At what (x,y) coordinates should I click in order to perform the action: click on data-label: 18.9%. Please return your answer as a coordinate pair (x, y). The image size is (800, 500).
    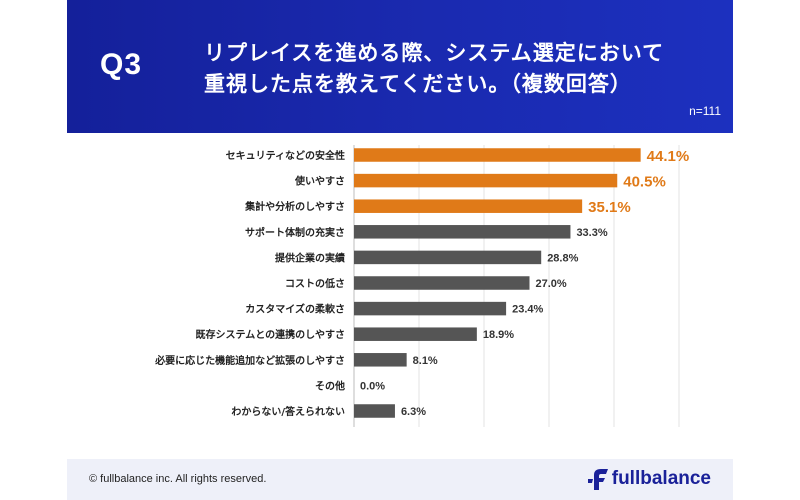
    Looking at the image, I should click on (498, 335).